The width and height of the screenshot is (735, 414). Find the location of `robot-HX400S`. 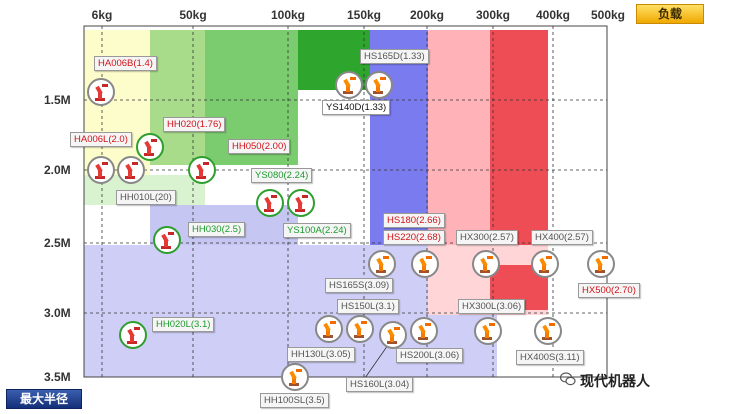

robot-HX400S is located at coordinates (548, 331).